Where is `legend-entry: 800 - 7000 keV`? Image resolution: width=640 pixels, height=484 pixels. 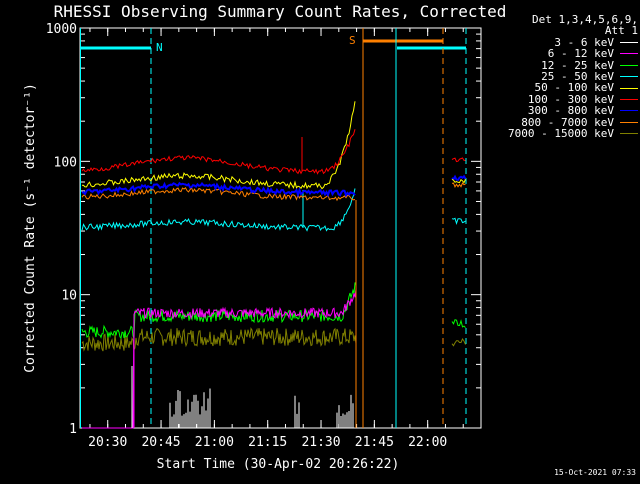
legend-entry: 800 - 7000 keV is located at coordinates (560, 122).